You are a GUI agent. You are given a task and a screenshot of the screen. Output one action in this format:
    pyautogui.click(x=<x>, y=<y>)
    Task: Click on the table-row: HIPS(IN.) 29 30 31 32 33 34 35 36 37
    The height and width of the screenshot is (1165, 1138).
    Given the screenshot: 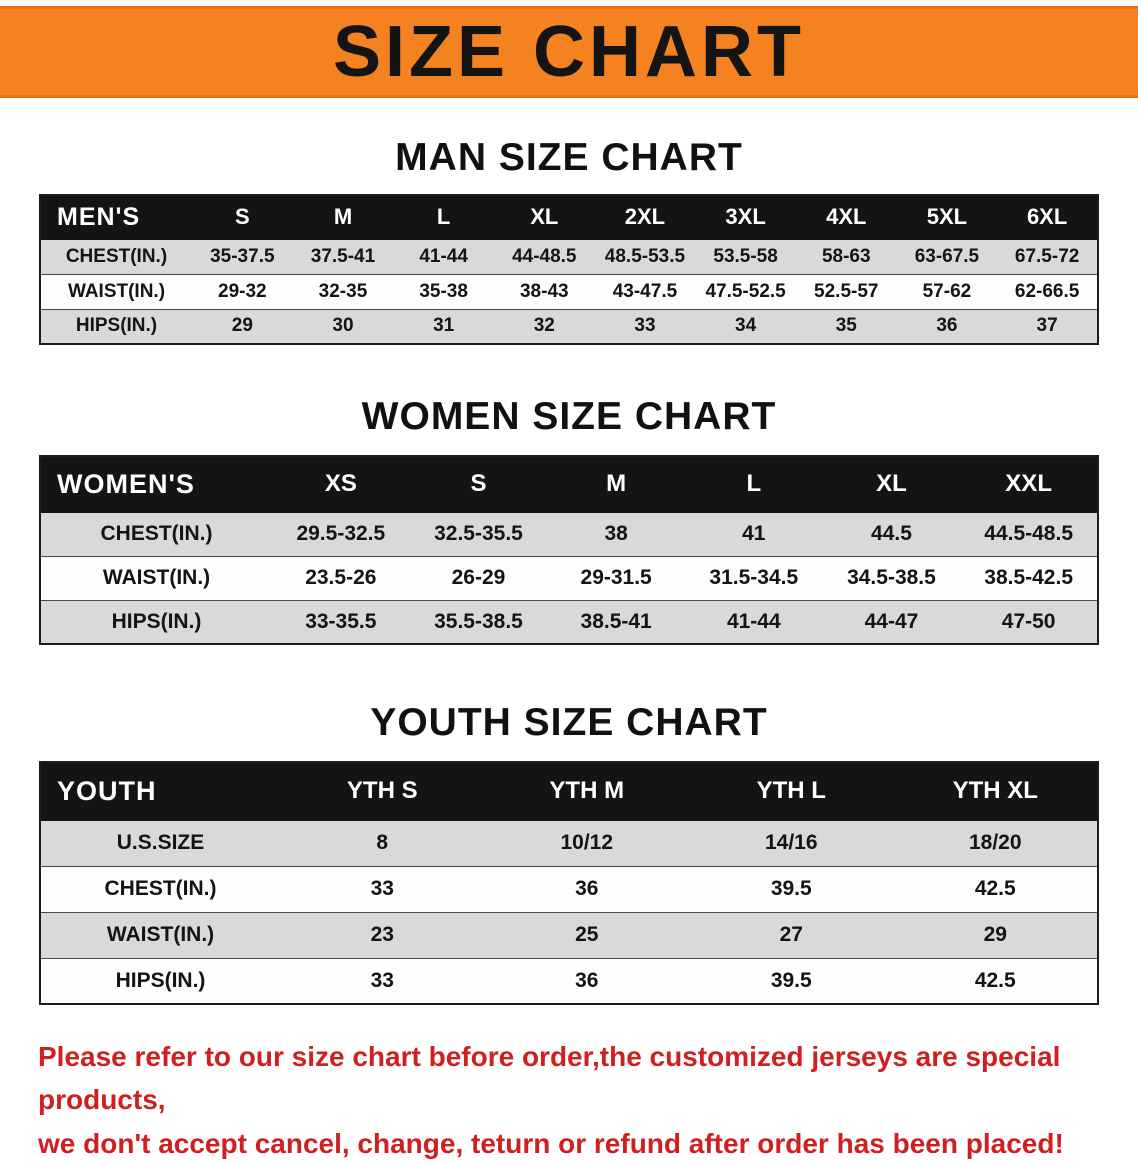 What is the action you would take?
    pyautogui.click(x=569, y=326)
    